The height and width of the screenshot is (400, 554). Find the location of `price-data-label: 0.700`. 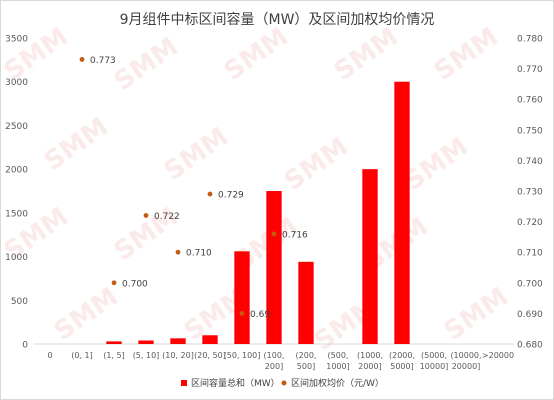

price-data-label: 0.700 is located at coordinates (135, 284).